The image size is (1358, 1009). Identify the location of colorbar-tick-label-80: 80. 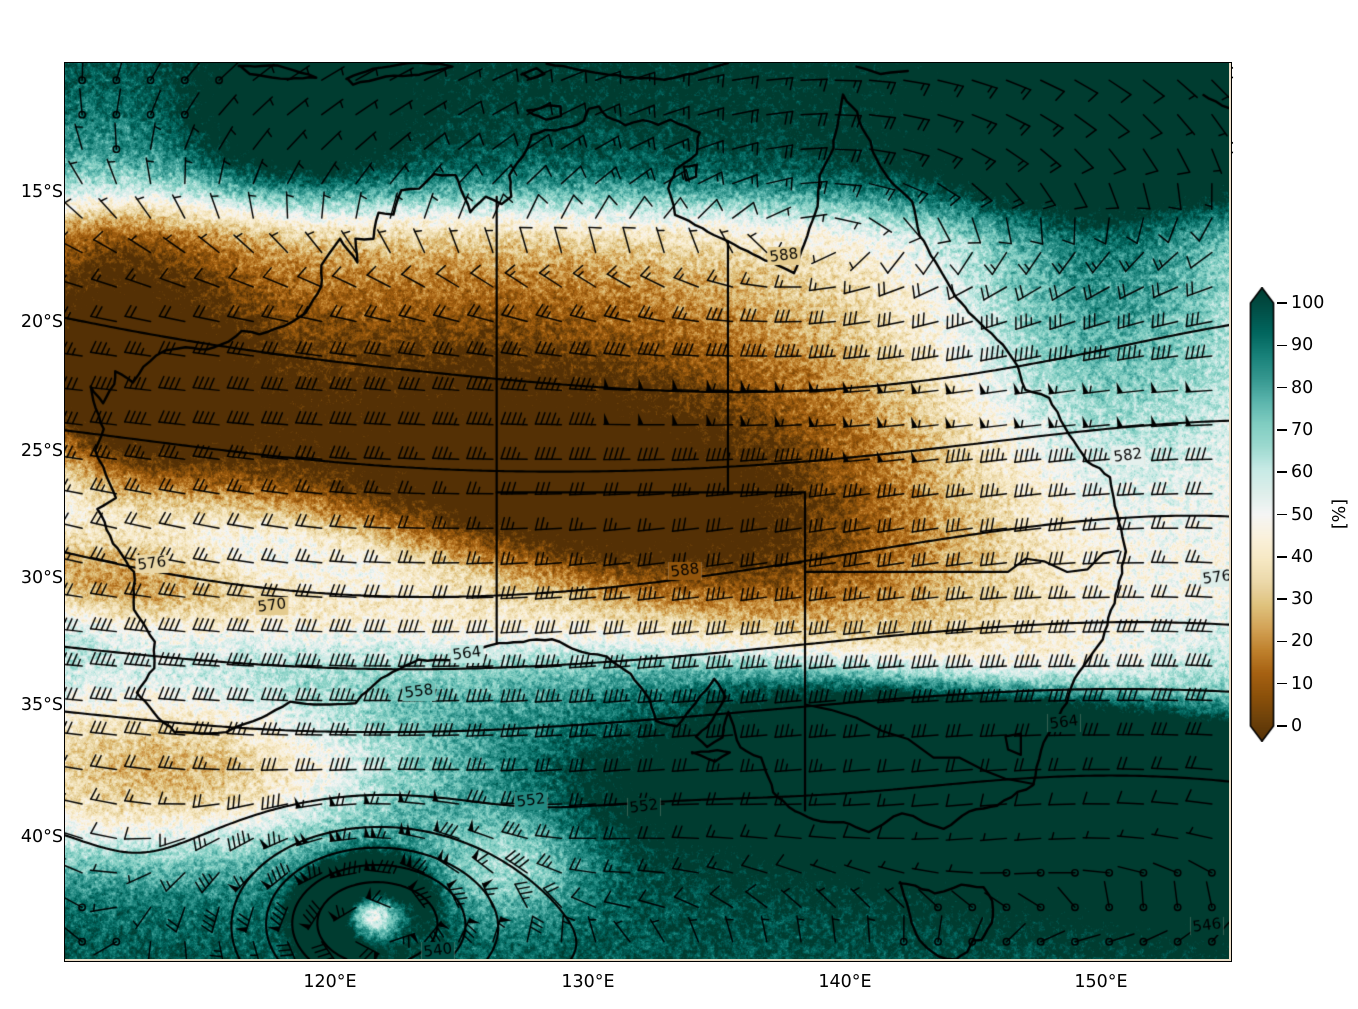
(1302, 387).